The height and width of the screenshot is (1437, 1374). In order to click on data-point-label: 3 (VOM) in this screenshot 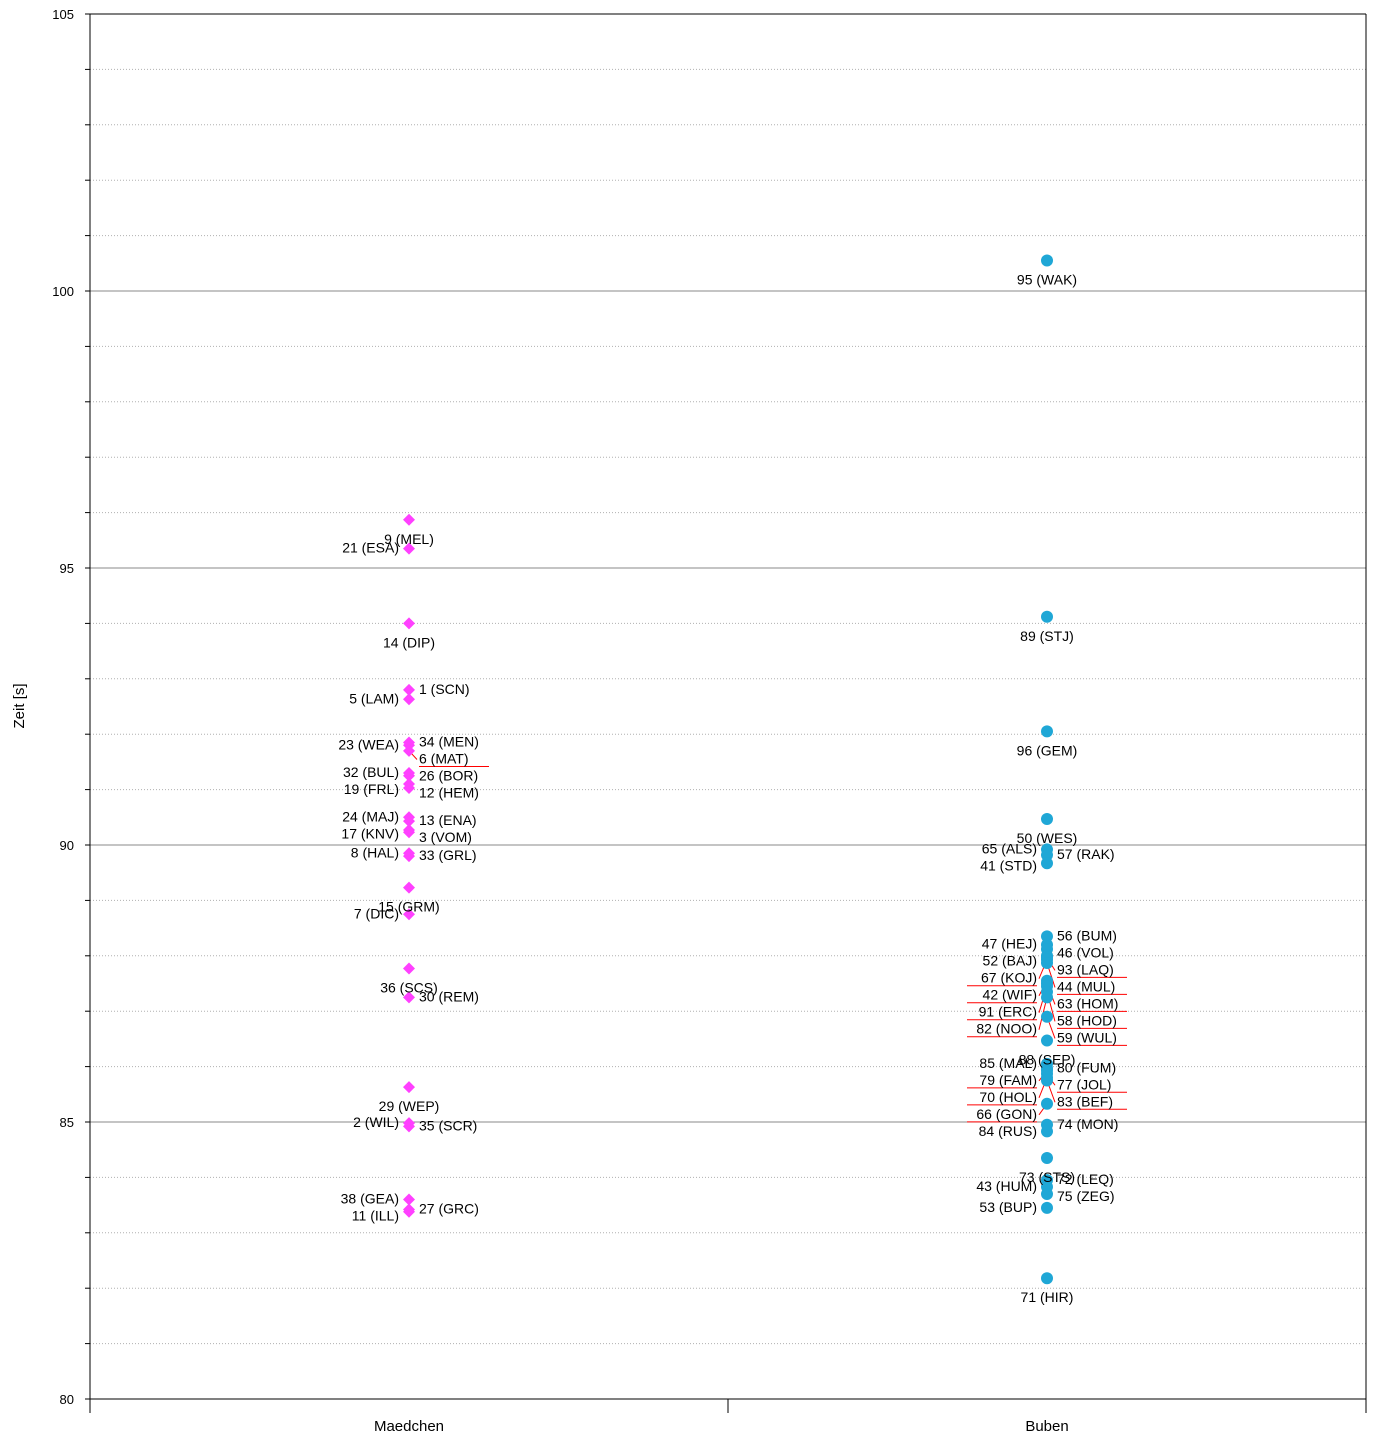, I will do `click(445, 837)`.